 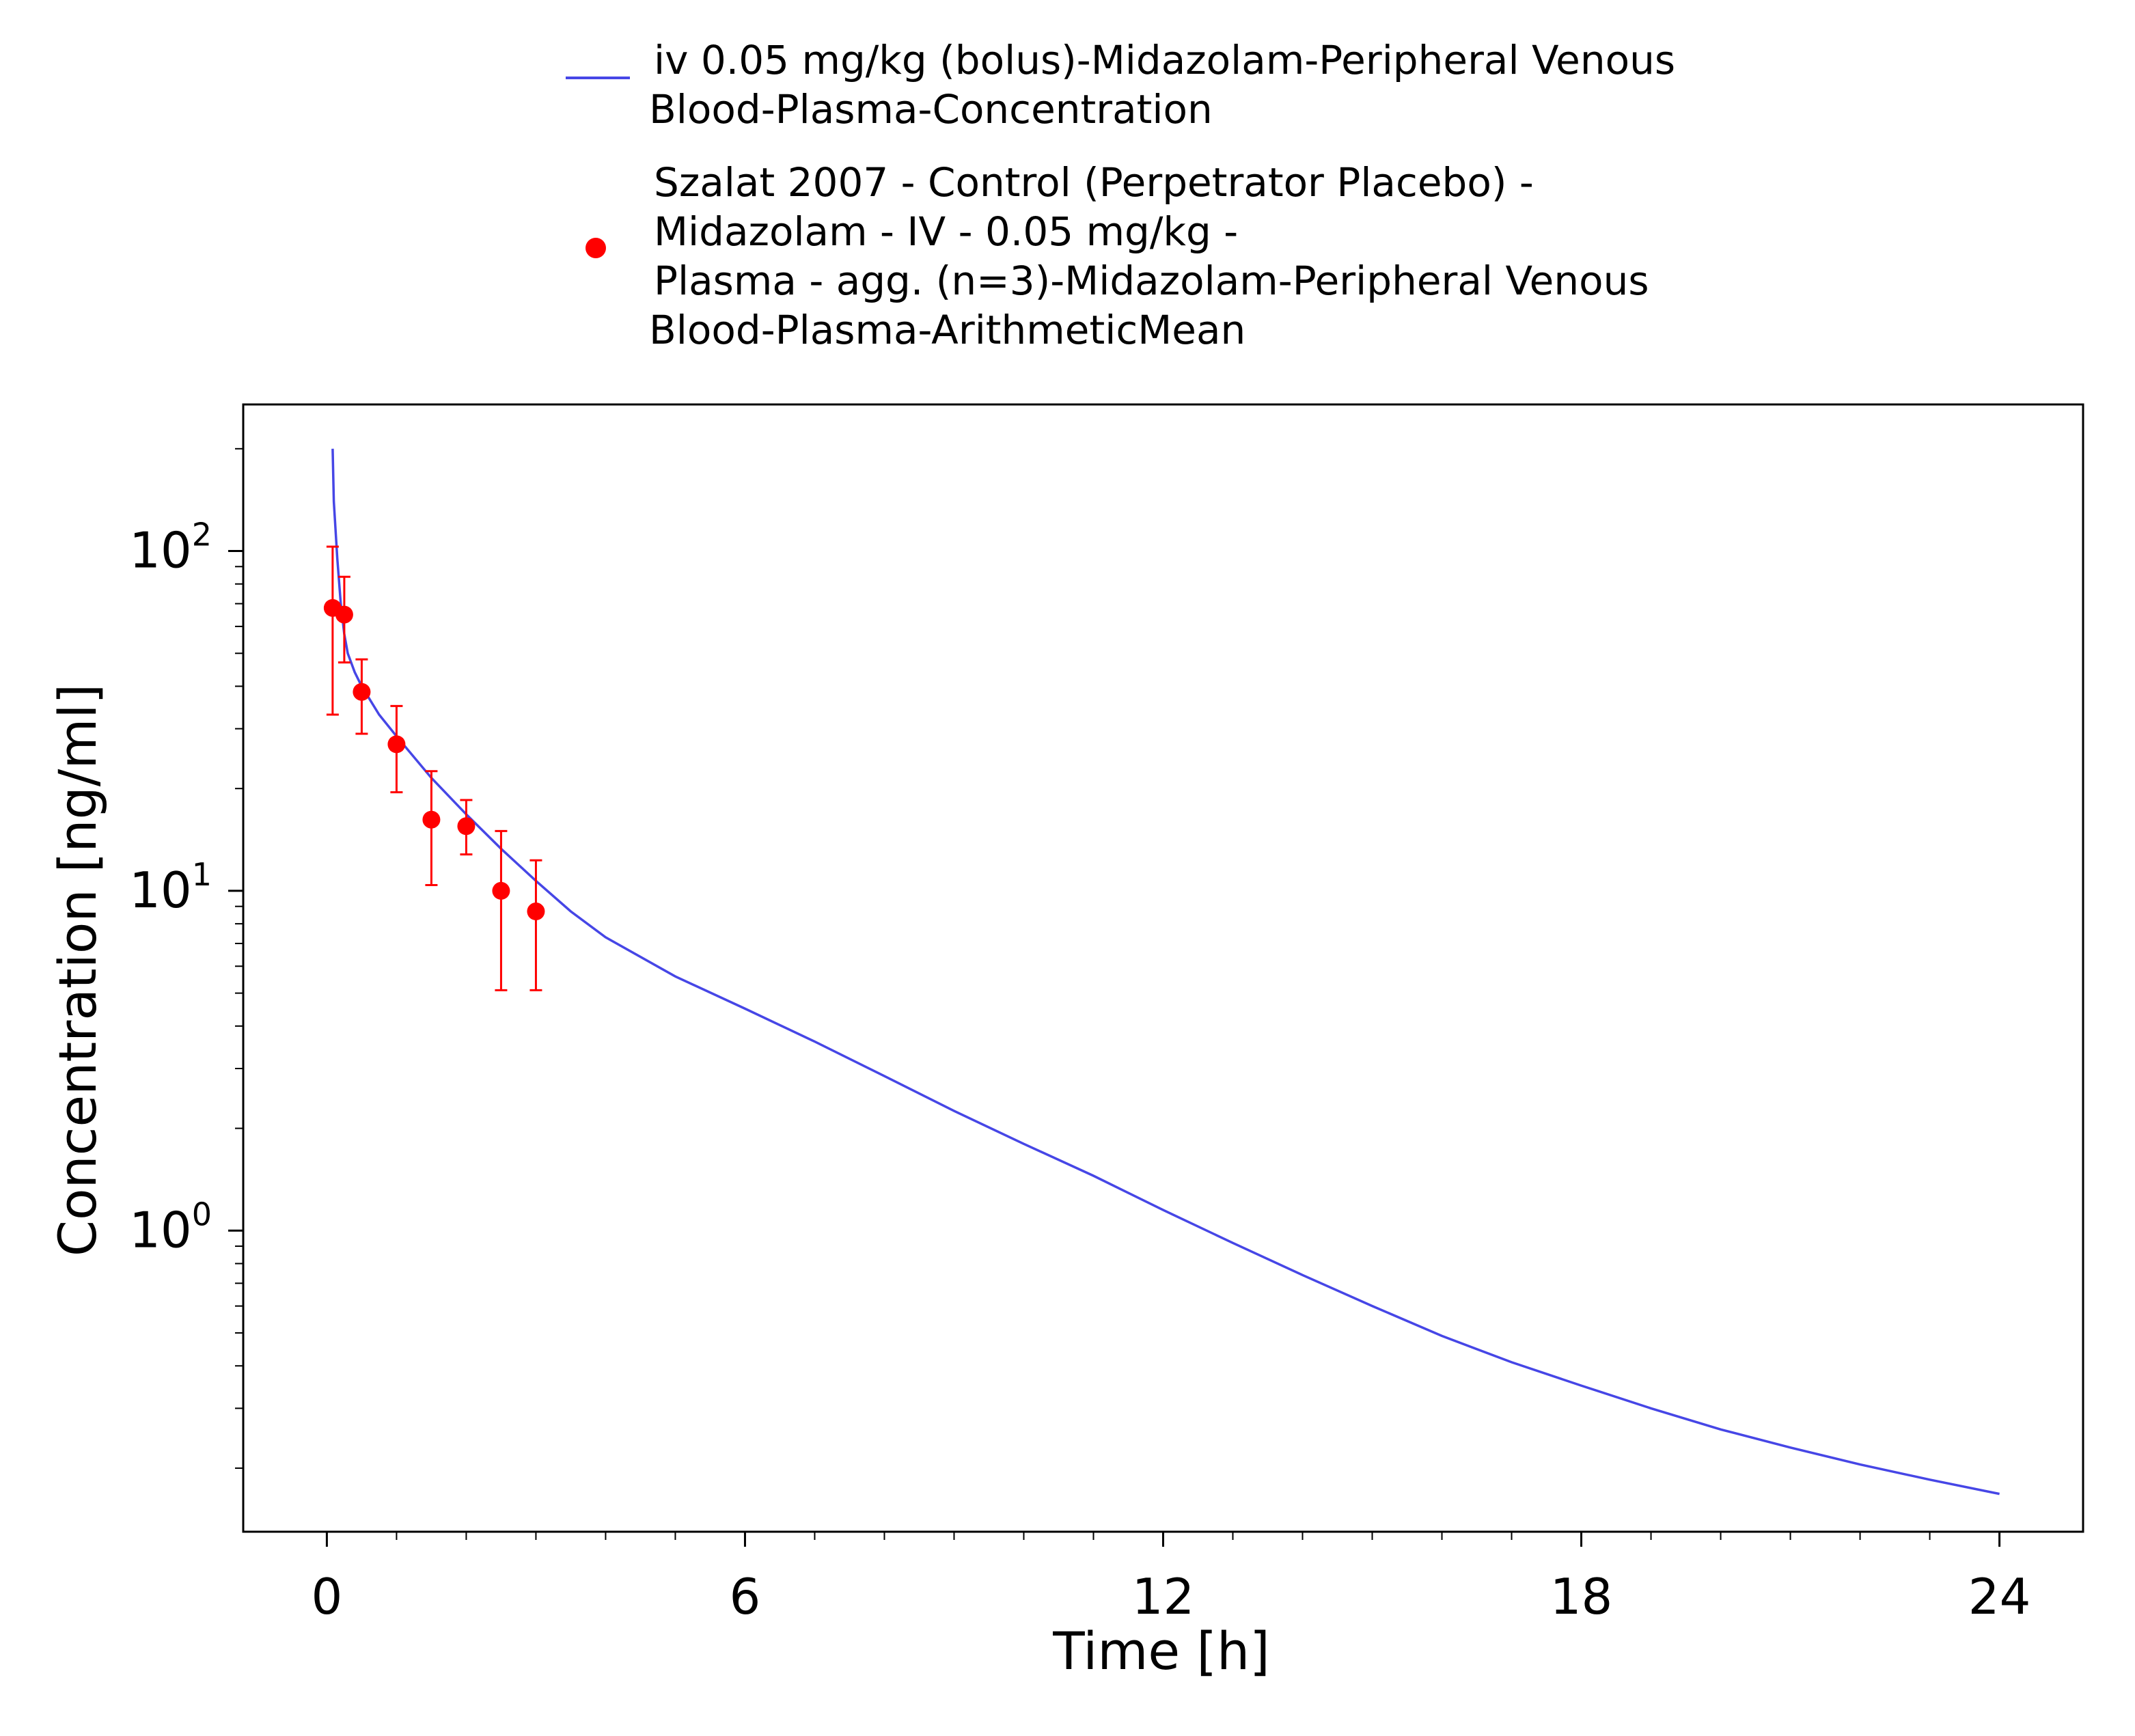 What do you see at coordinates (1582, 1596) in the screenshot?
I see `x-tick-label: 18` at bounding box center [1582, 1596].